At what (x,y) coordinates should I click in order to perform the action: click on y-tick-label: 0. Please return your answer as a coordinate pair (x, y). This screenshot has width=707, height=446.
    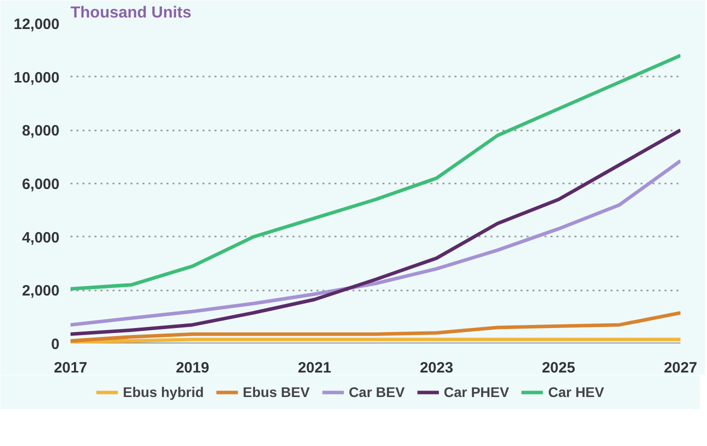
    Looking at the image, I should click on (55, 344).